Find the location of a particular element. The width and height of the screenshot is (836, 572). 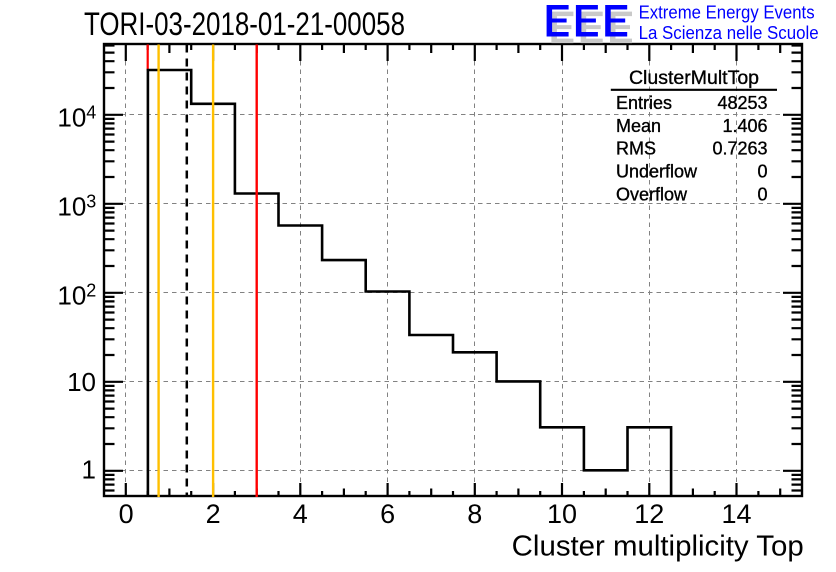

svg-text: 4 is located at coordinates (300, 514).